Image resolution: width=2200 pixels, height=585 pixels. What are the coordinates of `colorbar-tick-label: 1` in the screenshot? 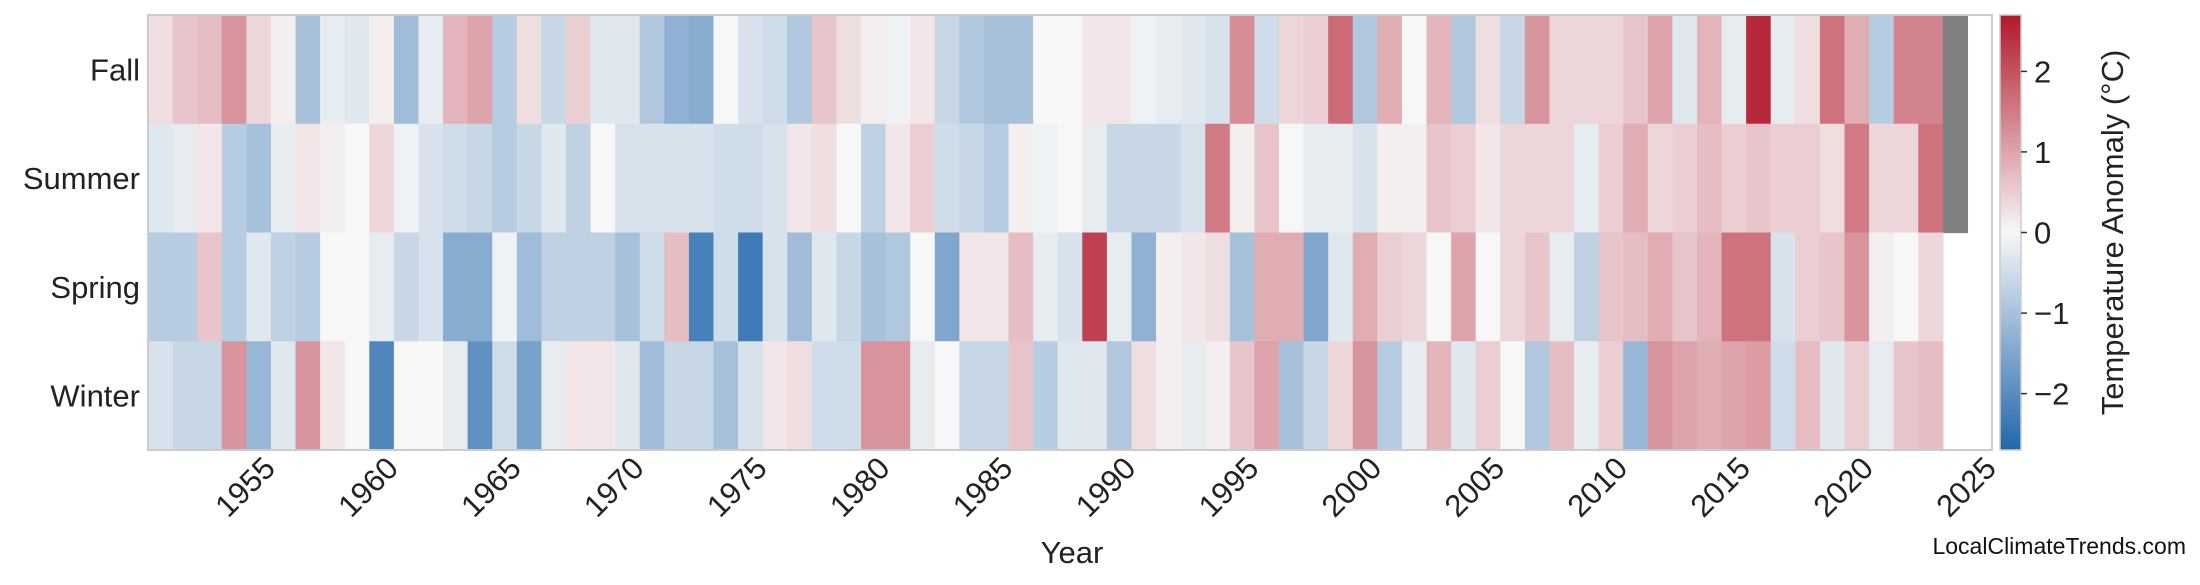 It's located at (2042, 152).